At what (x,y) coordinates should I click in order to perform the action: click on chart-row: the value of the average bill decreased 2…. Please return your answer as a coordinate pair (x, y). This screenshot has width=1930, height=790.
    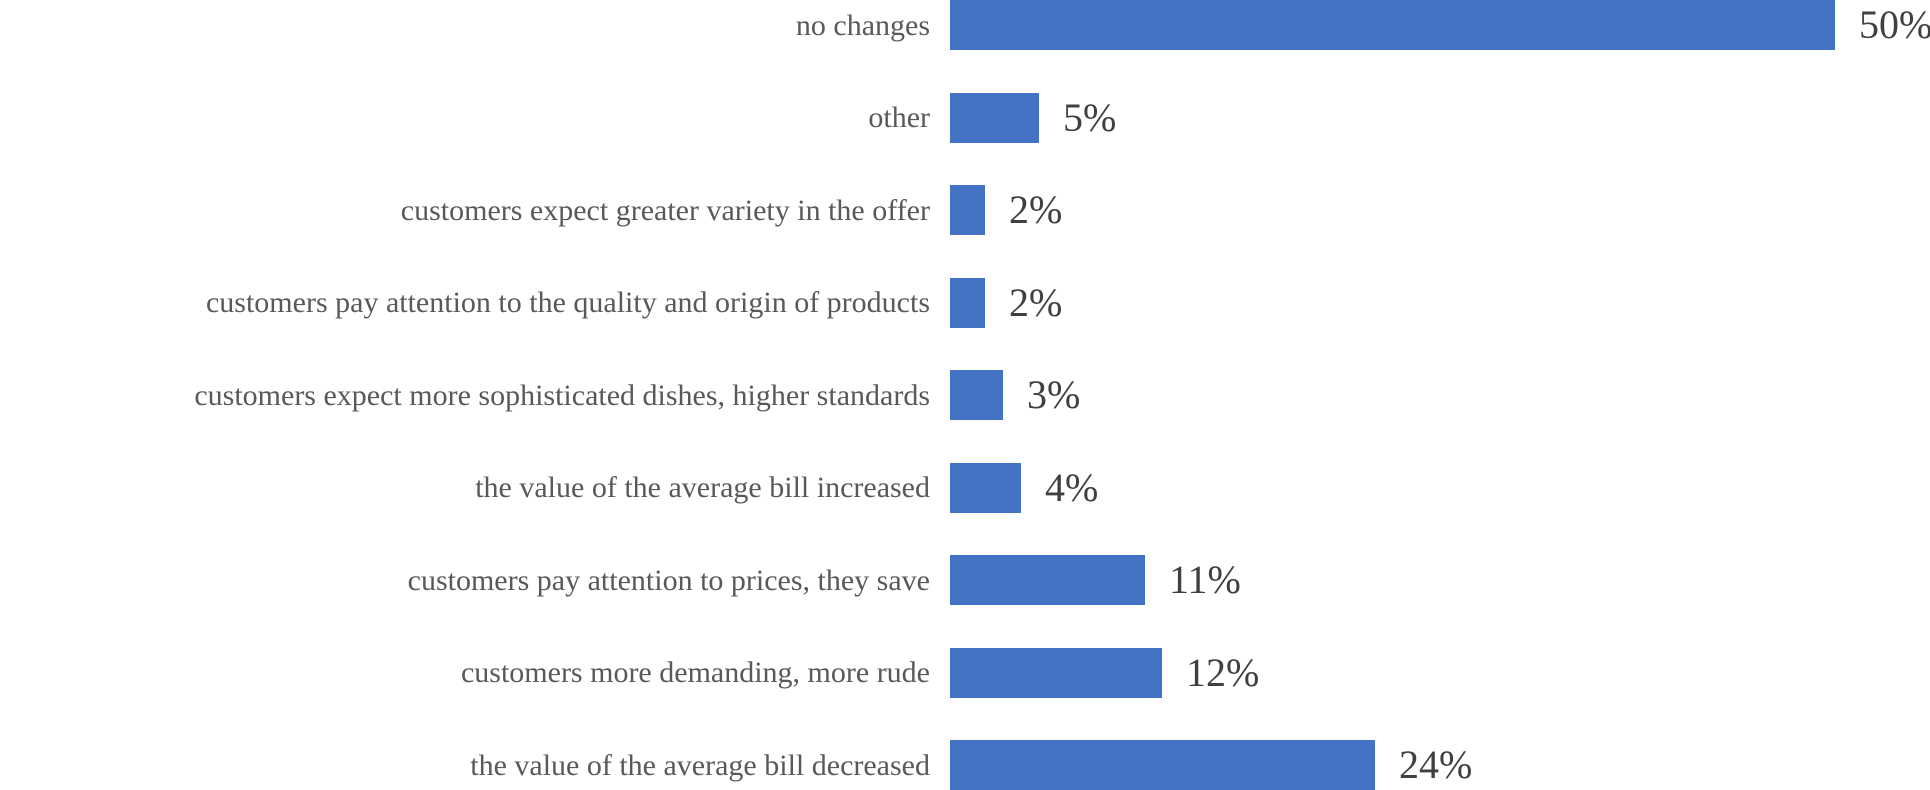
    Looking at the image, I should click on (965, 765).